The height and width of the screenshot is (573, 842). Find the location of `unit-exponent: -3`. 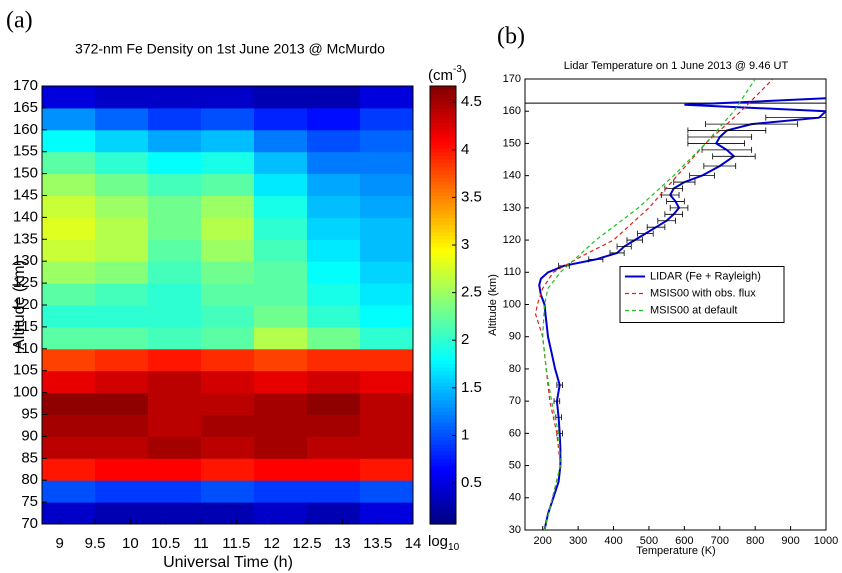

unit-exponent: -3 is located at coordinates (457, 69).